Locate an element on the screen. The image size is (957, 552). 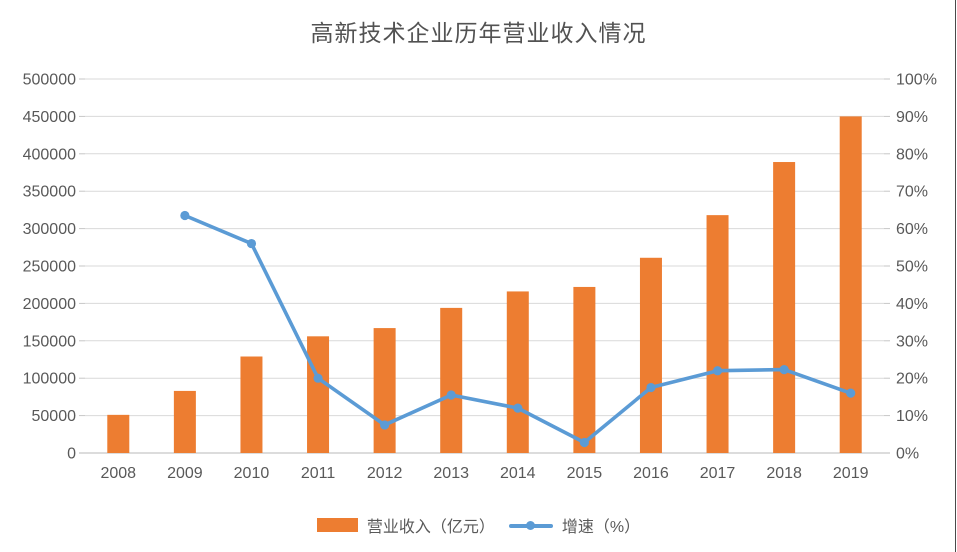
revenue-bar-2015 is located at coordinates (584, 369).